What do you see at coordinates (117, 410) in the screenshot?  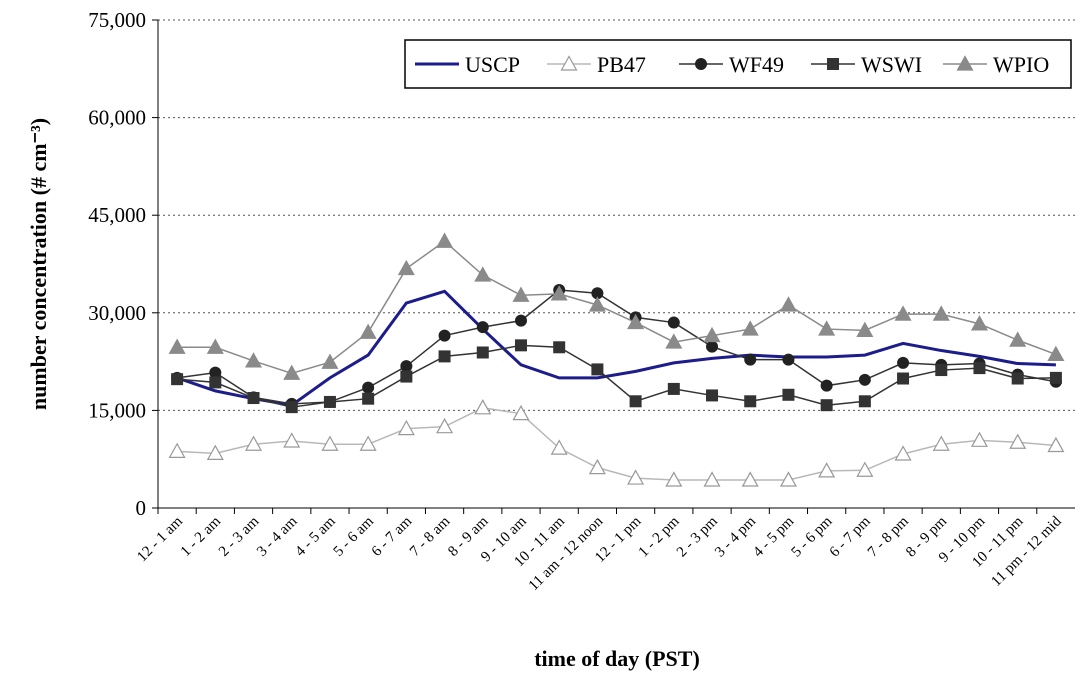 I see `y-tick-label: 15,000` at bounding box center [117, 410].